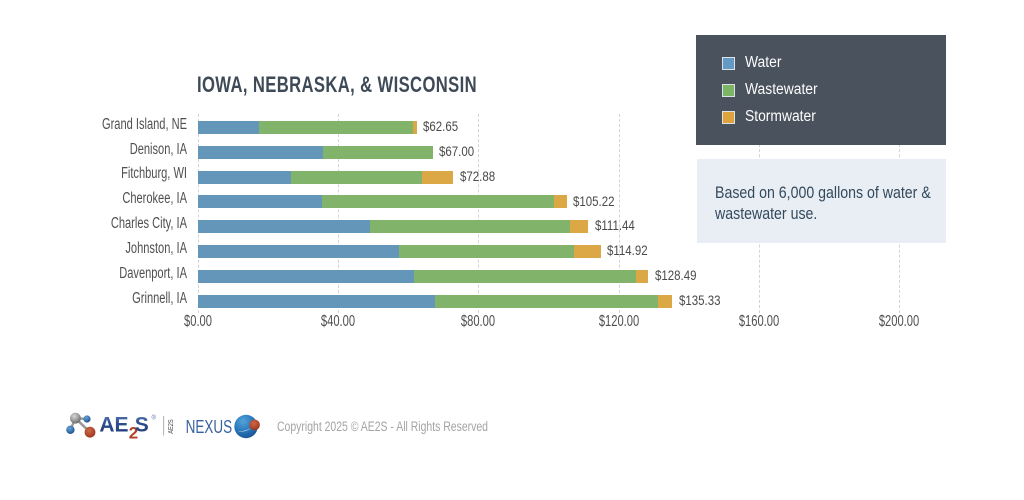  What do you see at coordinates (133, 433) in the screenshot?
I see `svg-text: 2` at bounding box center [133, 433].